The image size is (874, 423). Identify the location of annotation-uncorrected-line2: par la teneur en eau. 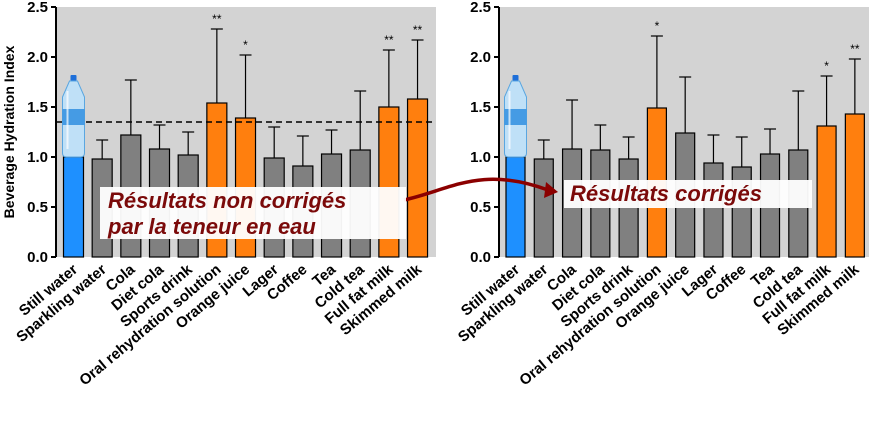
(211, 226).